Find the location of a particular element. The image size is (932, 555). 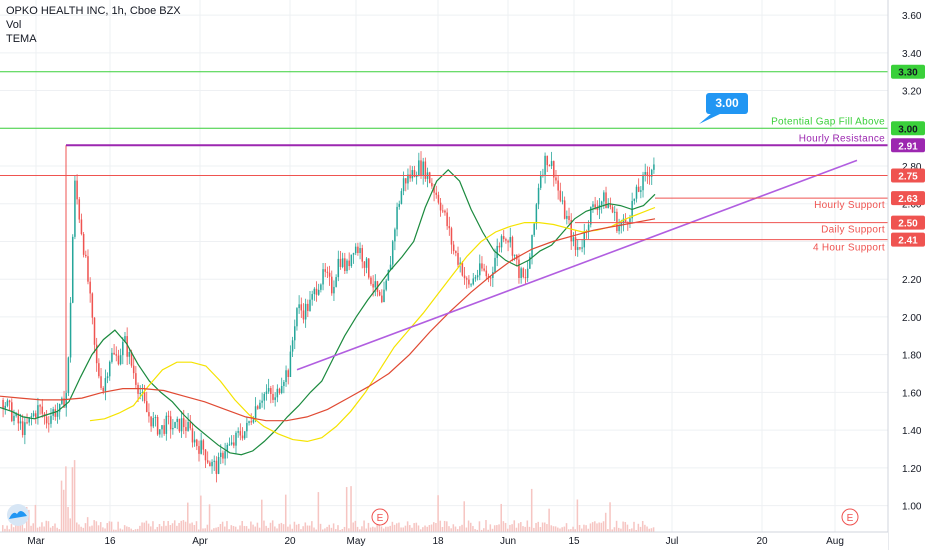

callout-bubble is located at coordinates (727, 103).